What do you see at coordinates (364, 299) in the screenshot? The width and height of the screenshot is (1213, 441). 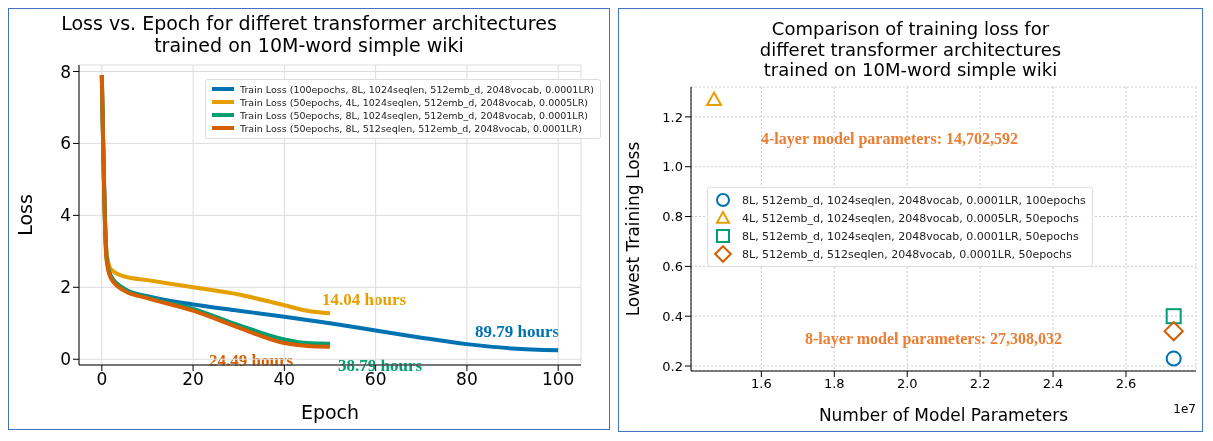 I see `annotation: 14.04 hours` at bounding box center [364, 299].